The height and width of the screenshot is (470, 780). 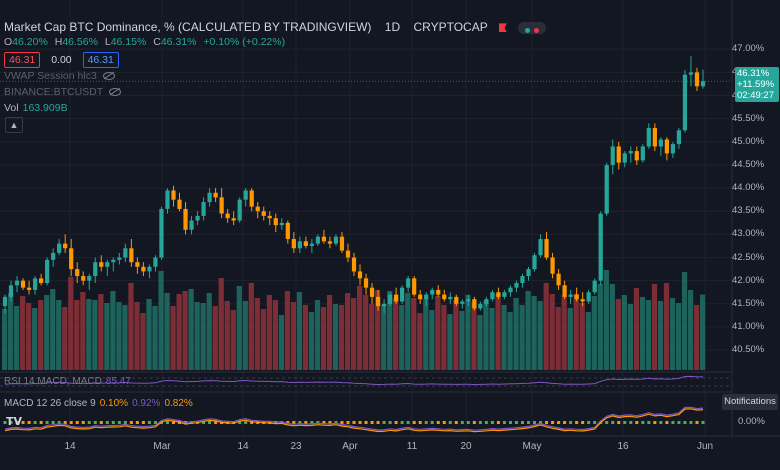 What do you see at coordinates (244, 42) in the screenshot?
I see `change-value: +0.10% (+0.22%)` at bounding box center [244, 42].